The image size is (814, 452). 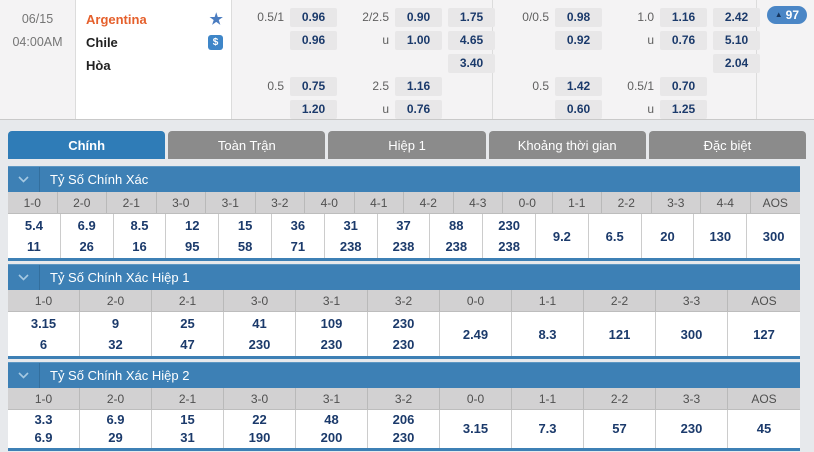 What do you see at coordinates (509, 236) in the screenshot?
I see `score-odds-cell: 230 238` at bounding box center [509, 236].